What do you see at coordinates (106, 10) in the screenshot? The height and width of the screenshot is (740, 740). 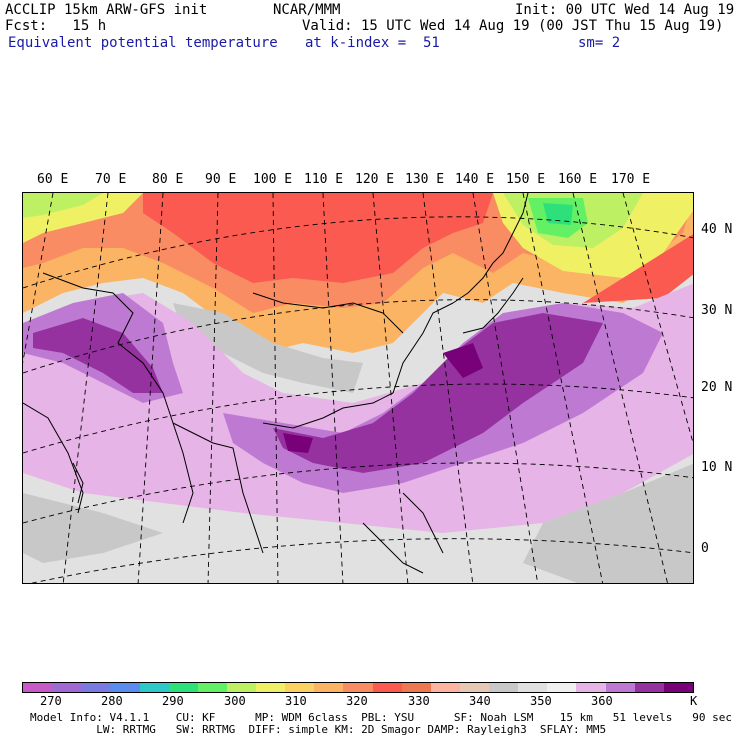 I see `run-title: ACCLIP 15km ARW-GFS init` at bounding box center [106, 10].